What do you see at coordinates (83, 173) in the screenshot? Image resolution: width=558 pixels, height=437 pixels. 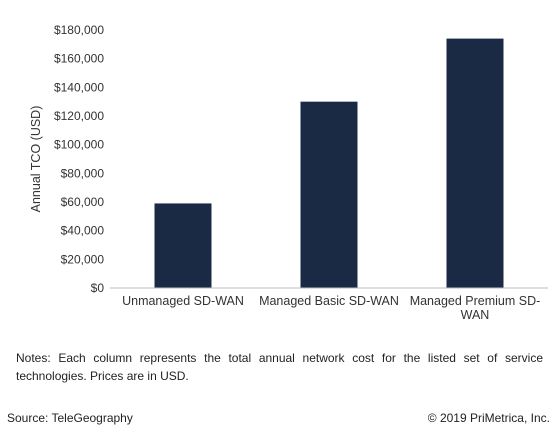 I see `y-tick-label: $80,000` at bounding box center [83, 173].